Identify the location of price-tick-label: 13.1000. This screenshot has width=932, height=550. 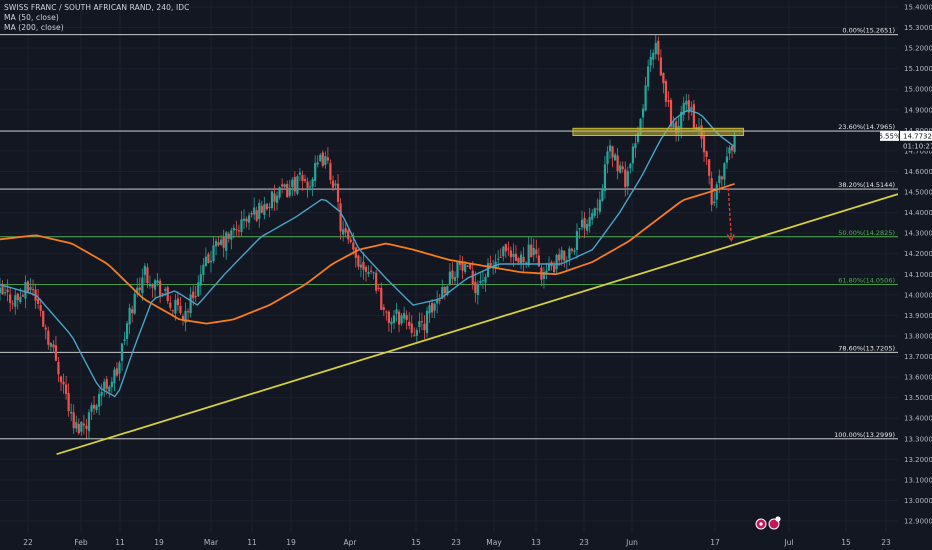
(918, 480).